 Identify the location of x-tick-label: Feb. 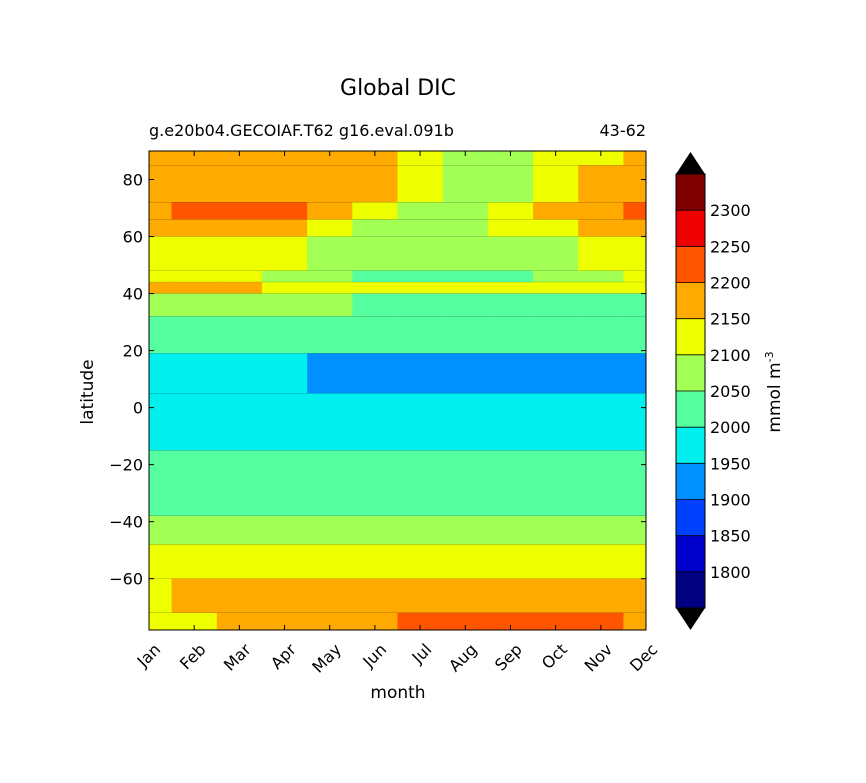
(192, 656).